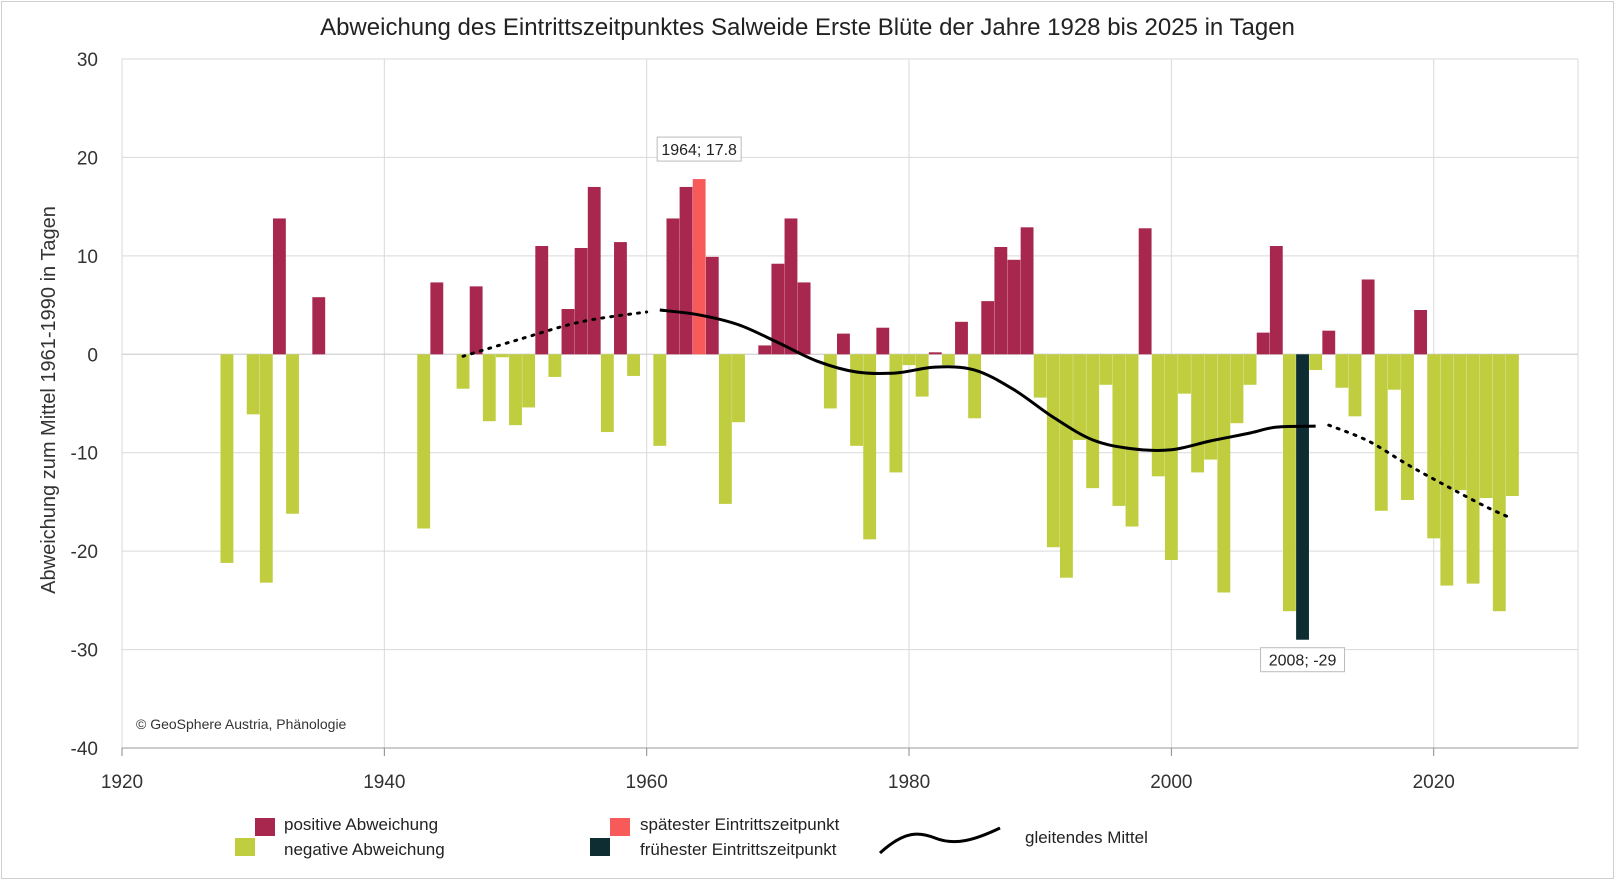 The image size is (1615, 880). Describe the element at coordinates (594, 270) in the screenshot. I see `bar-1956` at that location.